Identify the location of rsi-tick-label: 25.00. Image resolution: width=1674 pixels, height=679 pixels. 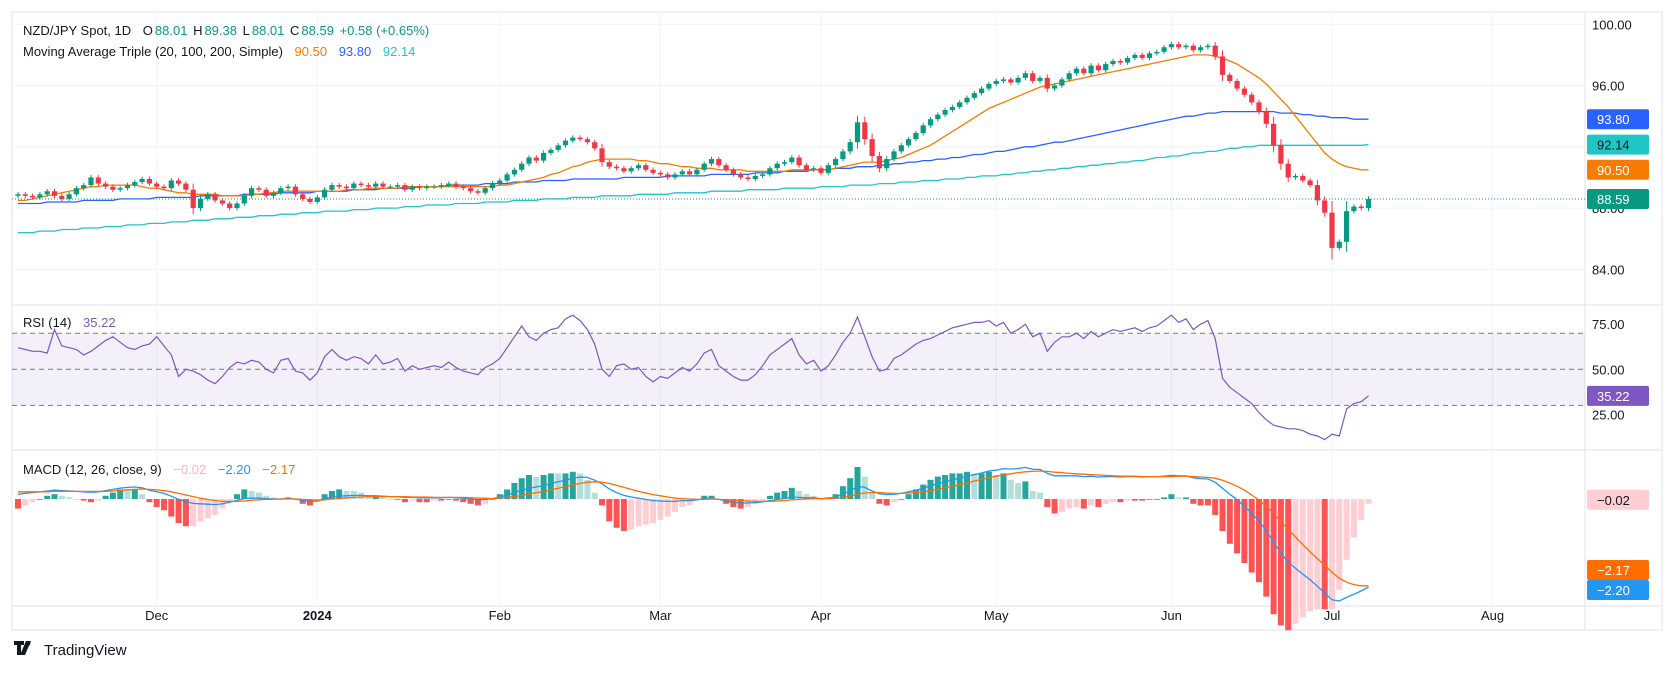
(1608, 414).